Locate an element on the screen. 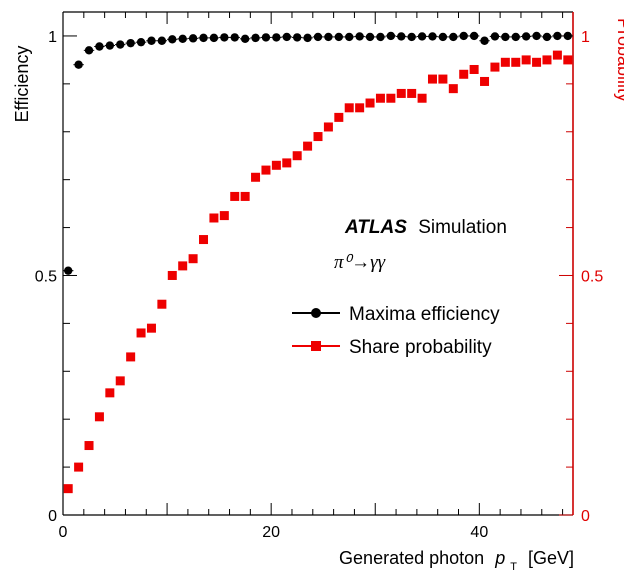 This screenshot has height=577, width=624. x-axis-title-unit: [GeV] is located at coordinates (551, 558).